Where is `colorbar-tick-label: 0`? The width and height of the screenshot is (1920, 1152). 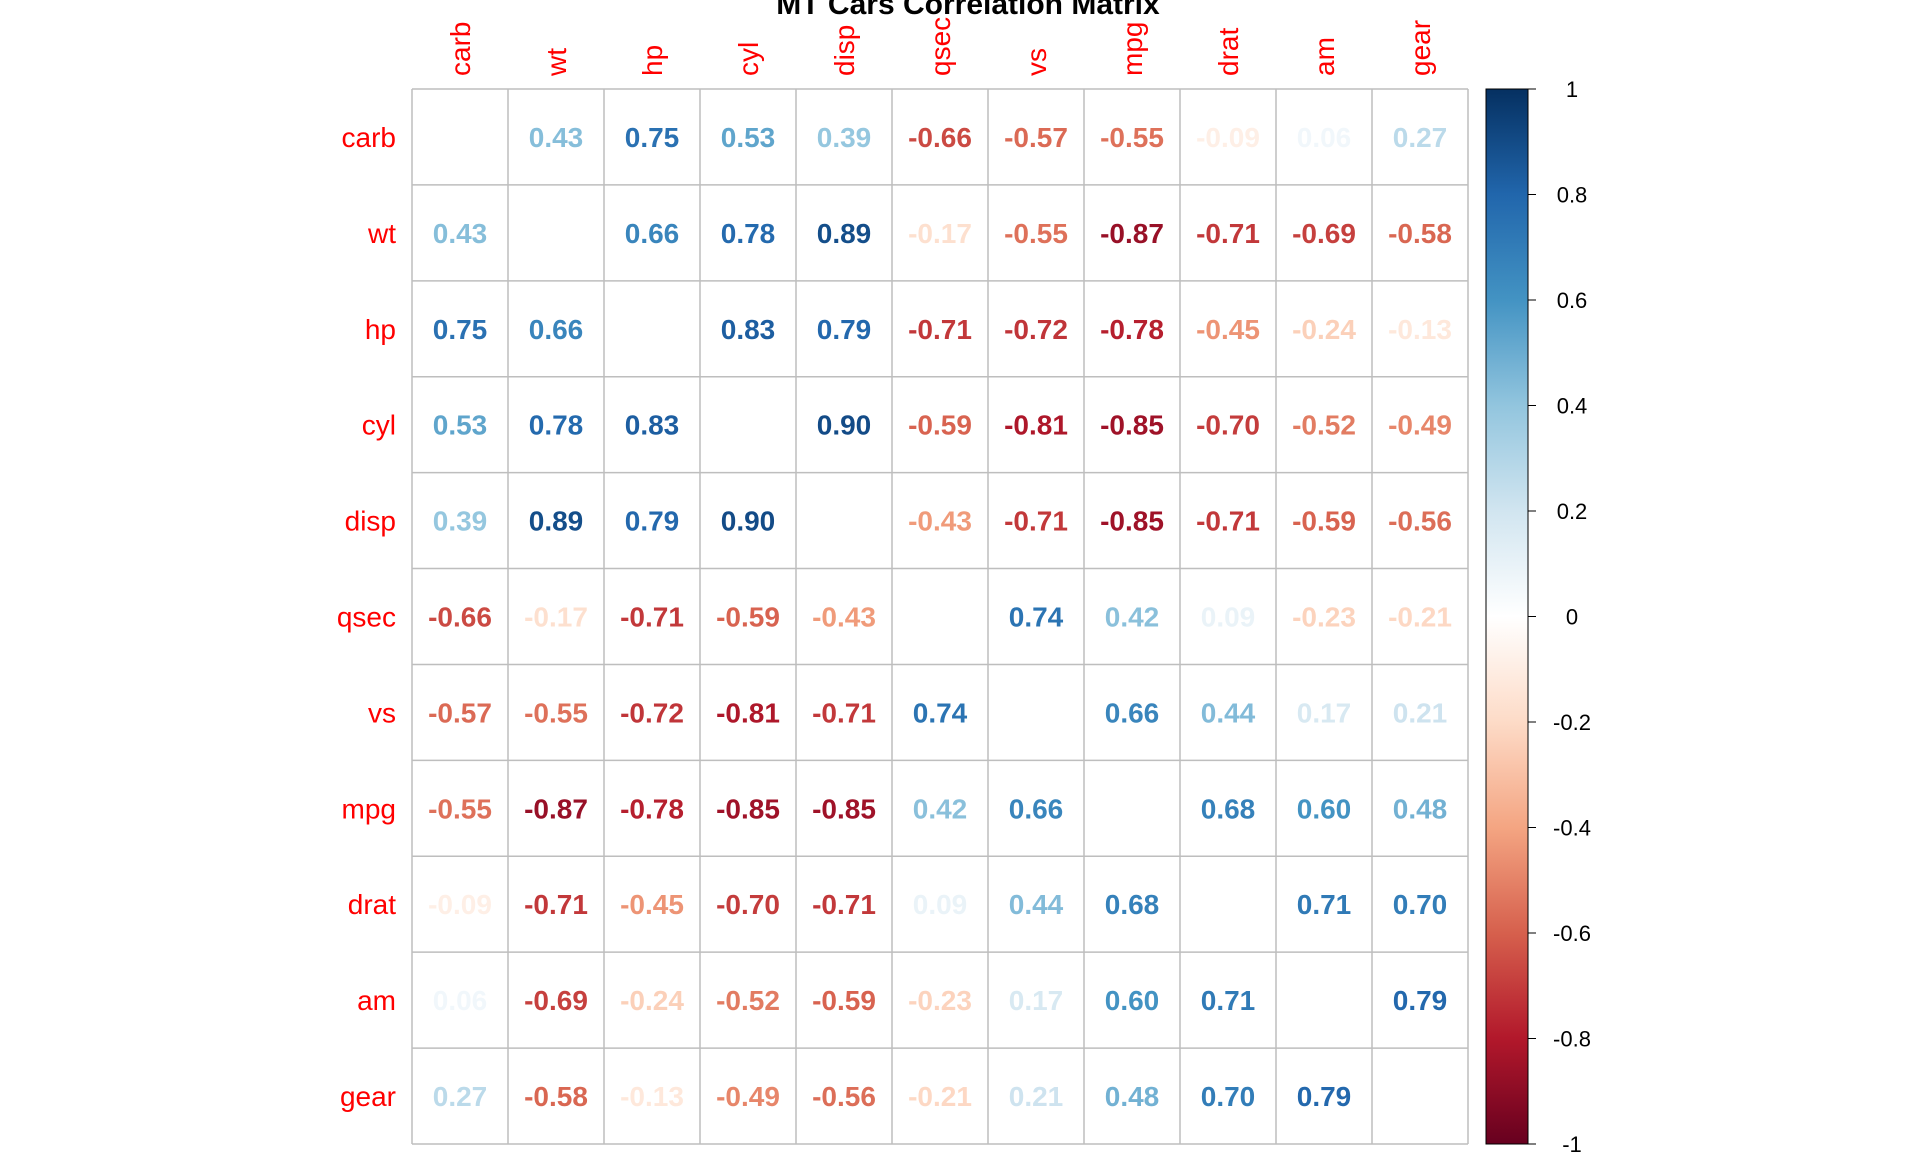 colorbar-tick-label: 0 is located at coordinates (1572, 617).